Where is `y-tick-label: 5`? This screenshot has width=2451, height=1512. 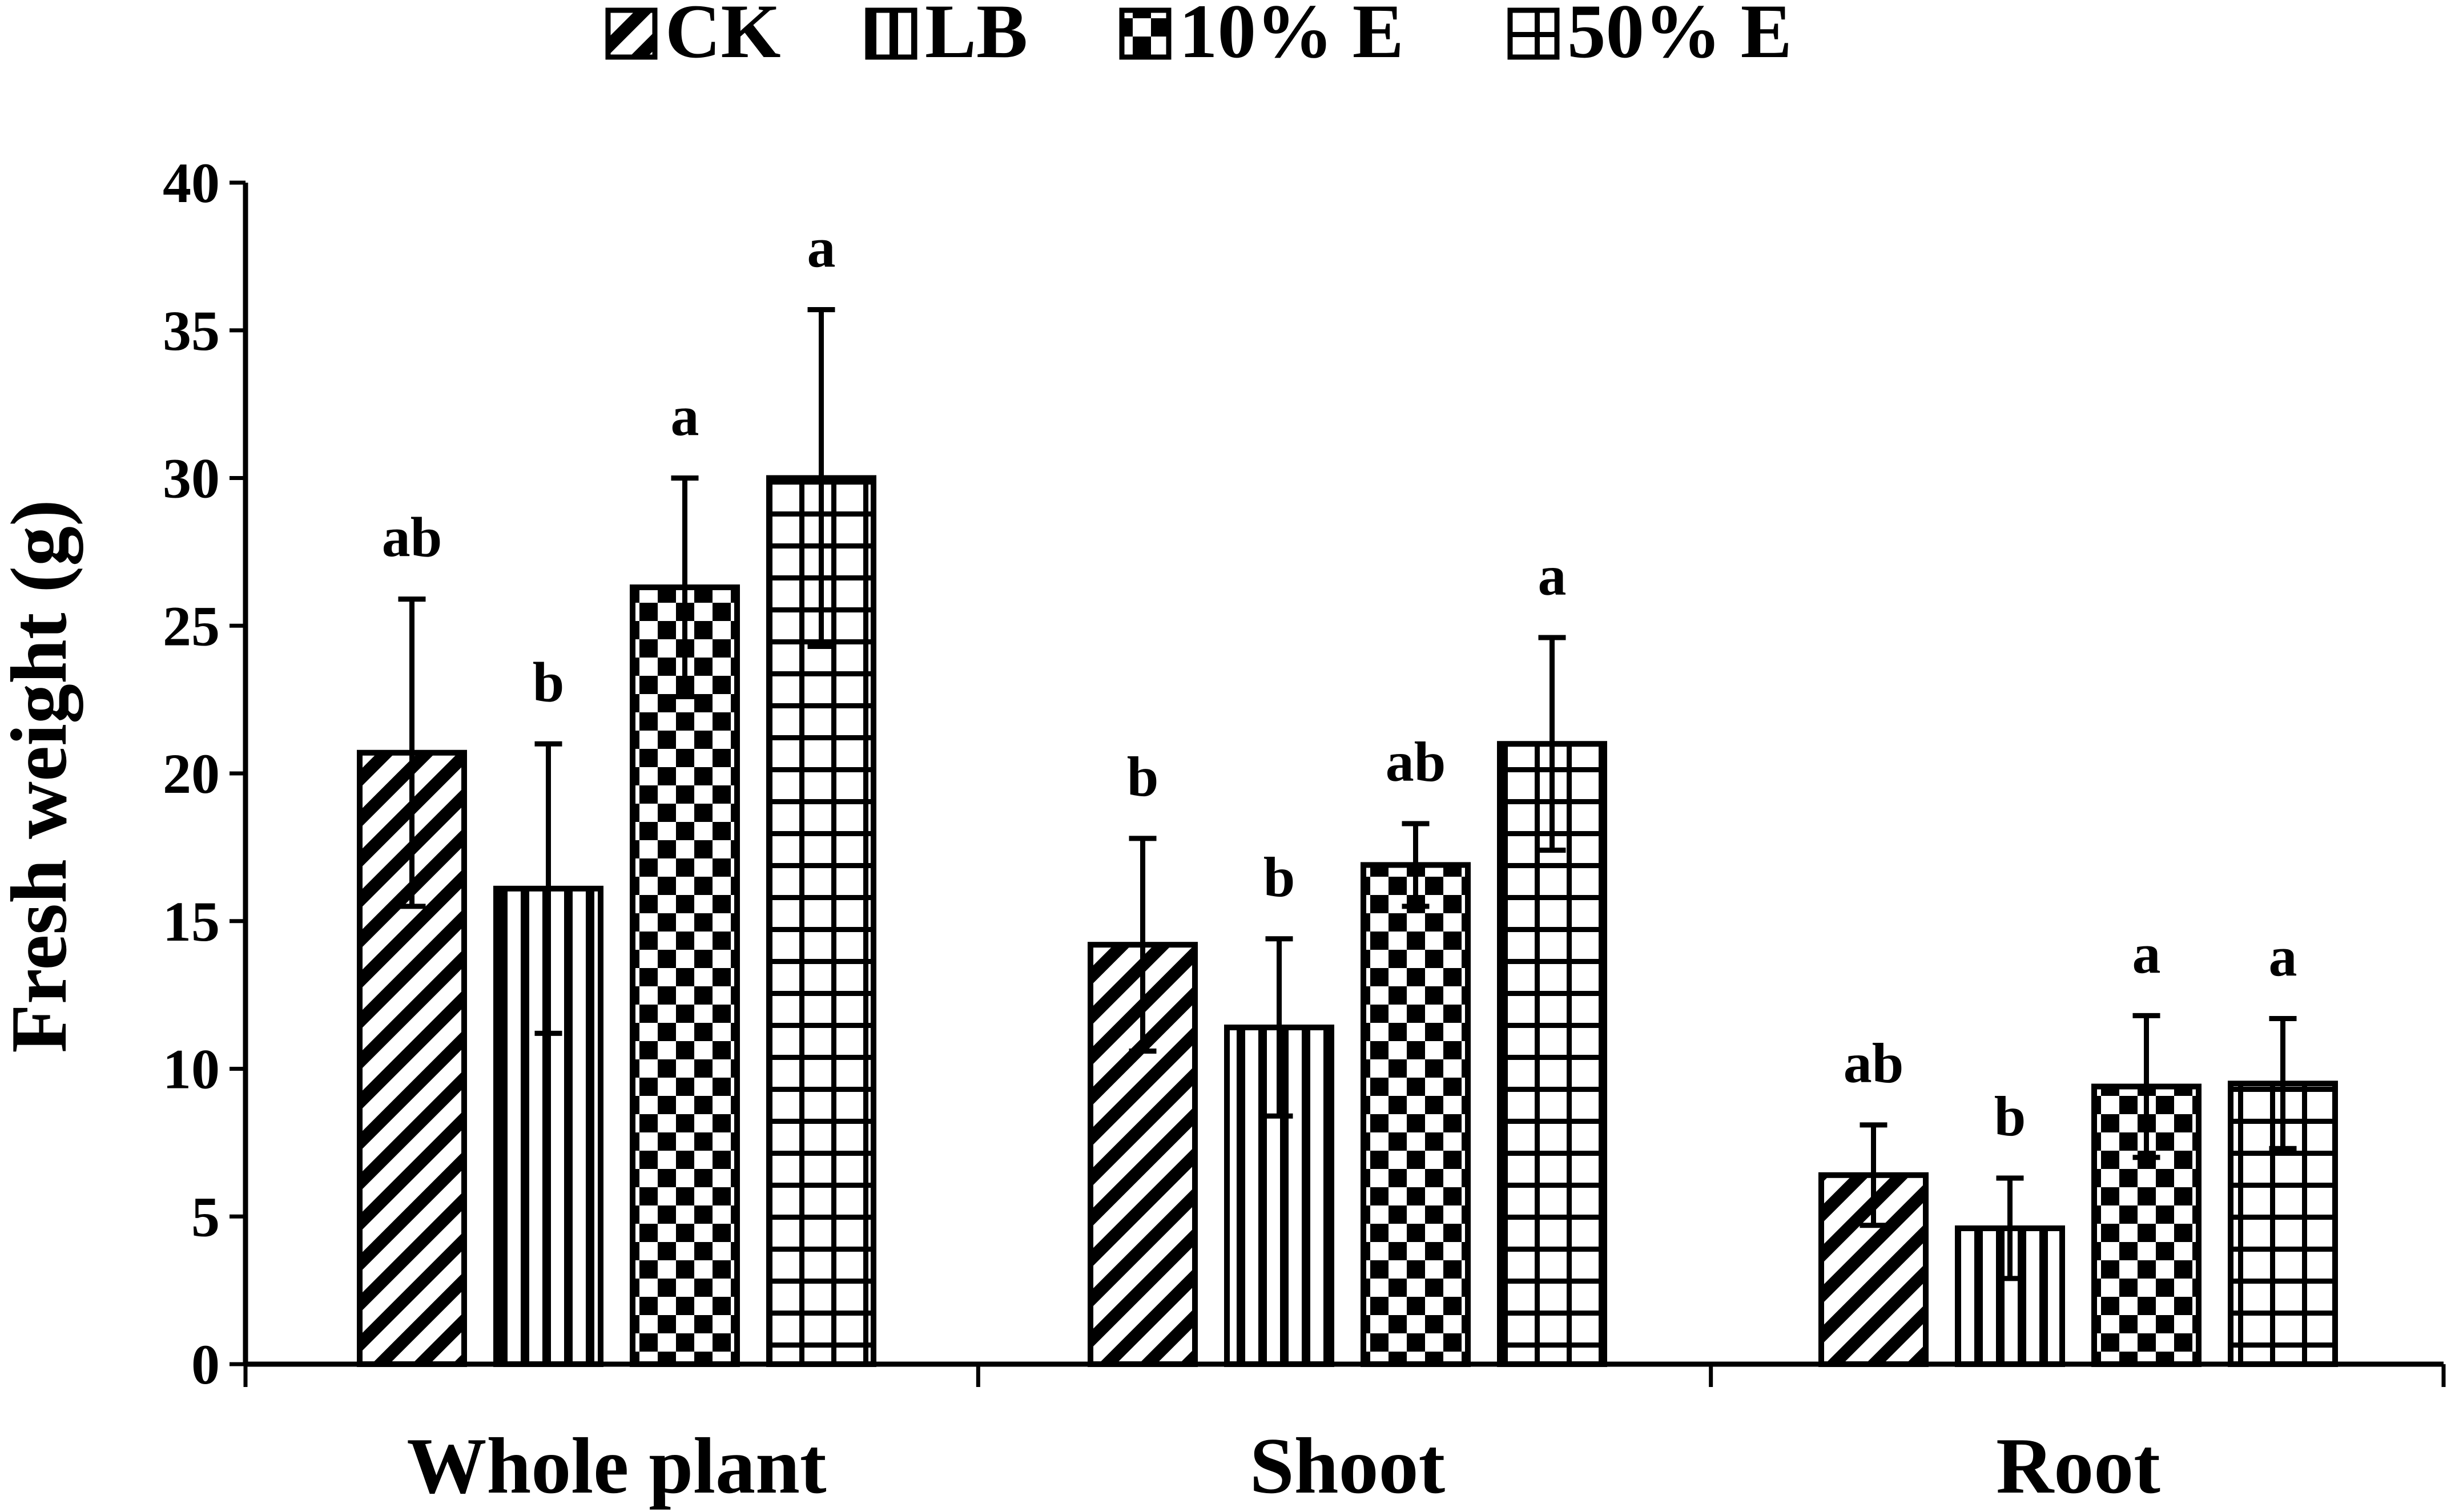
y-tick-label: 5 is located at coordinates (205, 1216).